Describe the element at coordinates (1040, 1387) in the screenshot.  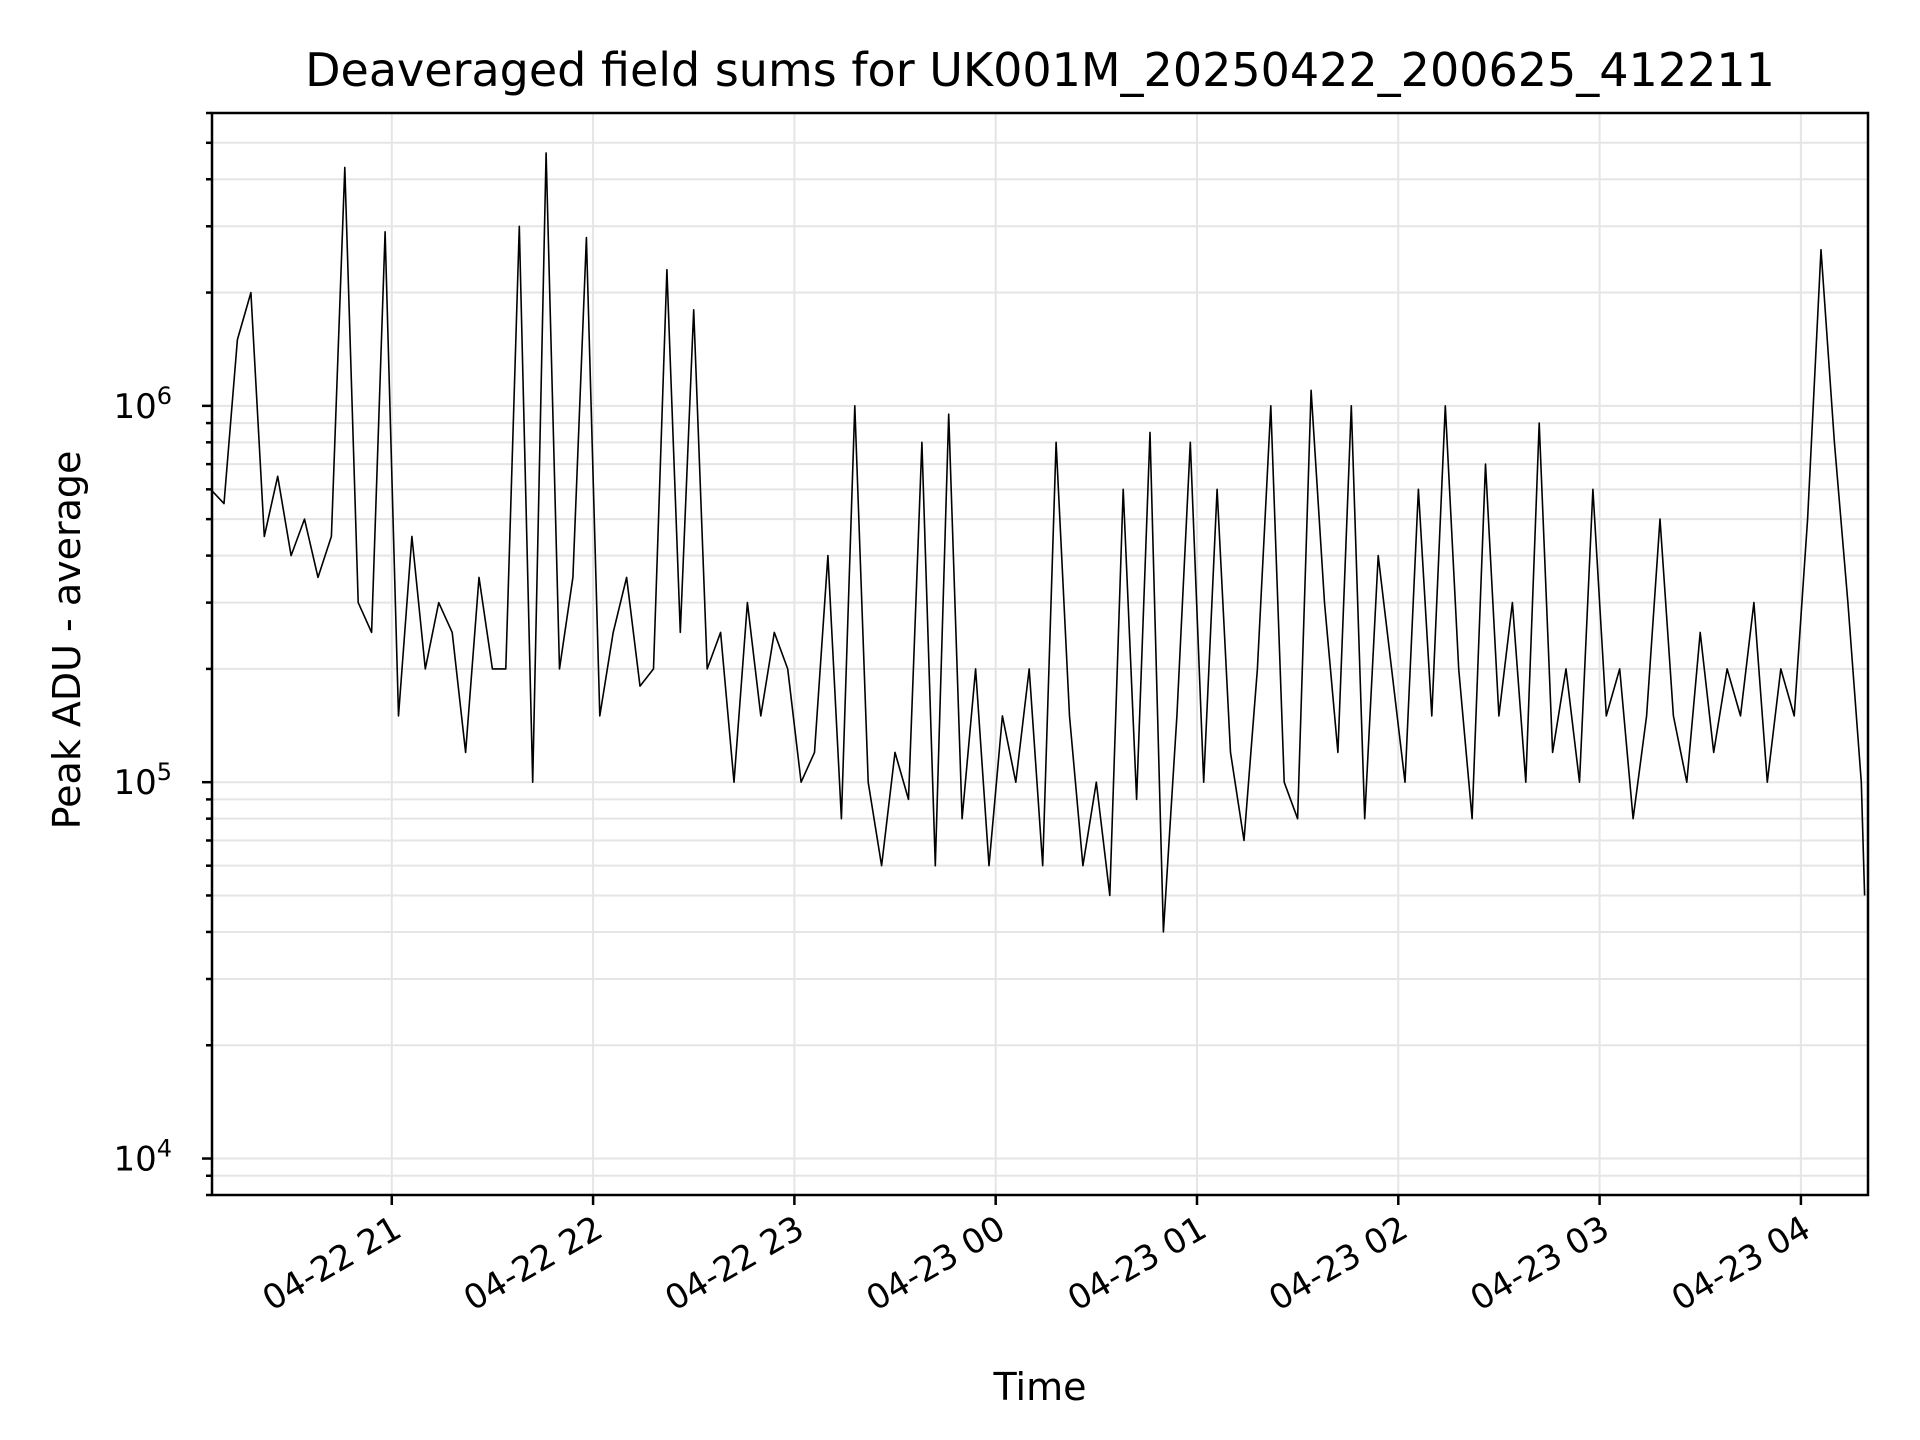
I see `x-axis-label: Time` at that location.